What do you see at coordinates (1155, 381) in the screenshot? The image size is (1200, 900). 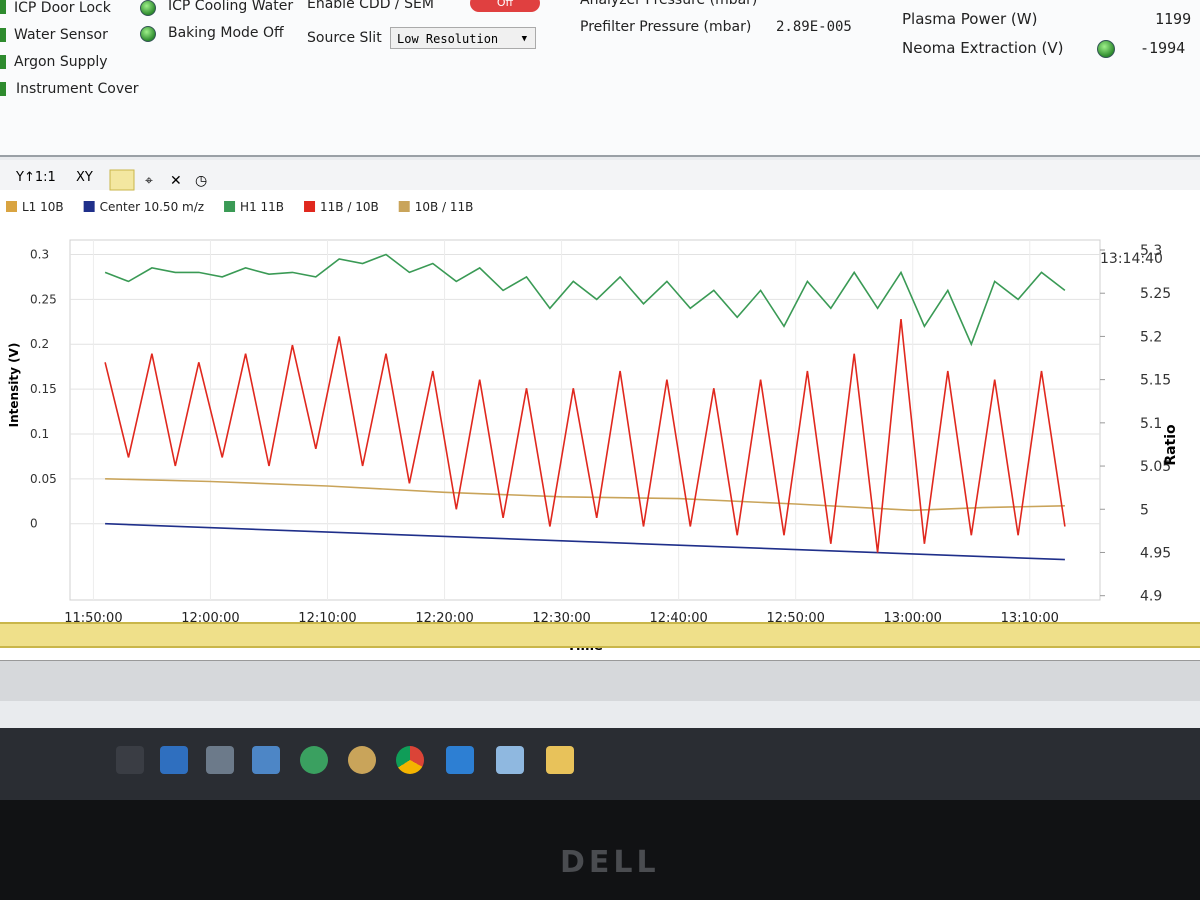 I see `y2-tick-label: 5.15` at bounding box center [1155, 381].